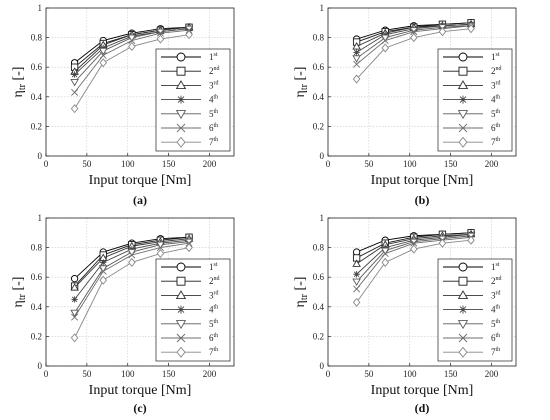  Describe the element at coordinates (322, 156) in the screenshot. I see `y-tick-label: 0` at that location.